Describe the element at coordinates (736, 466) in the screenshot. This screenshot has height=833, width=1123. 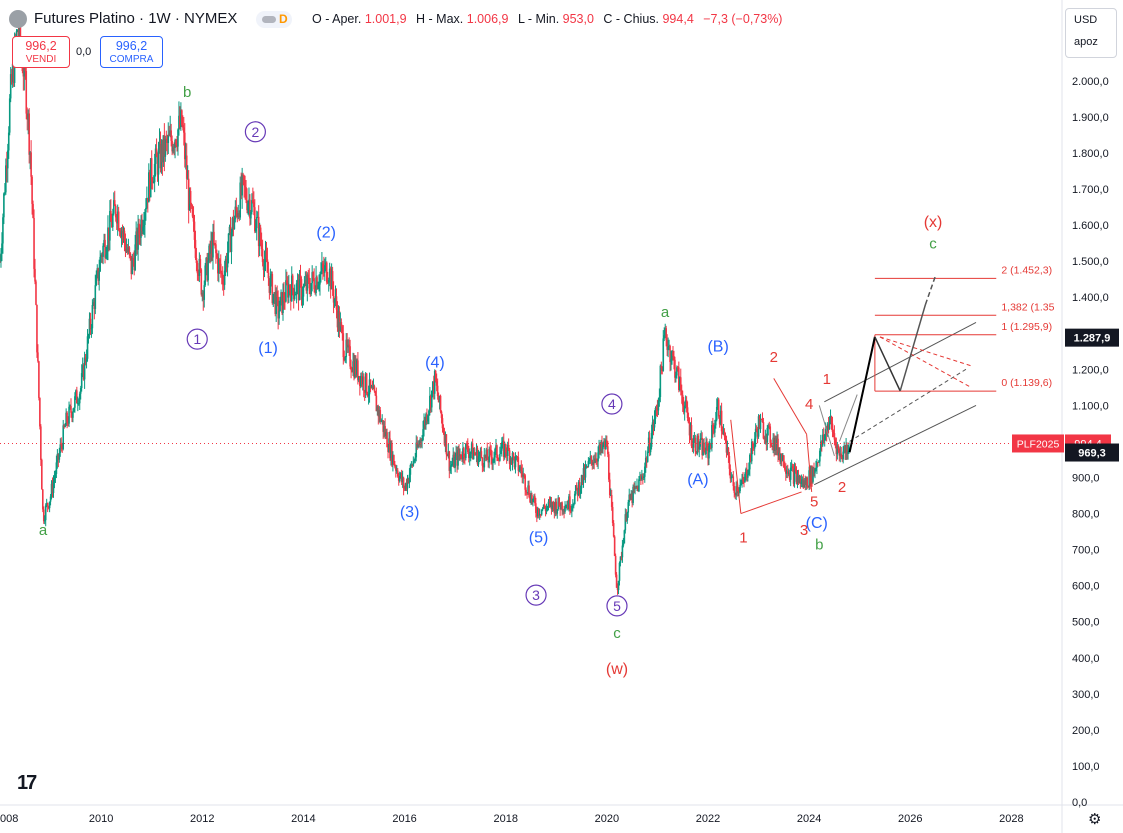
I see `triangle-line` at that location.